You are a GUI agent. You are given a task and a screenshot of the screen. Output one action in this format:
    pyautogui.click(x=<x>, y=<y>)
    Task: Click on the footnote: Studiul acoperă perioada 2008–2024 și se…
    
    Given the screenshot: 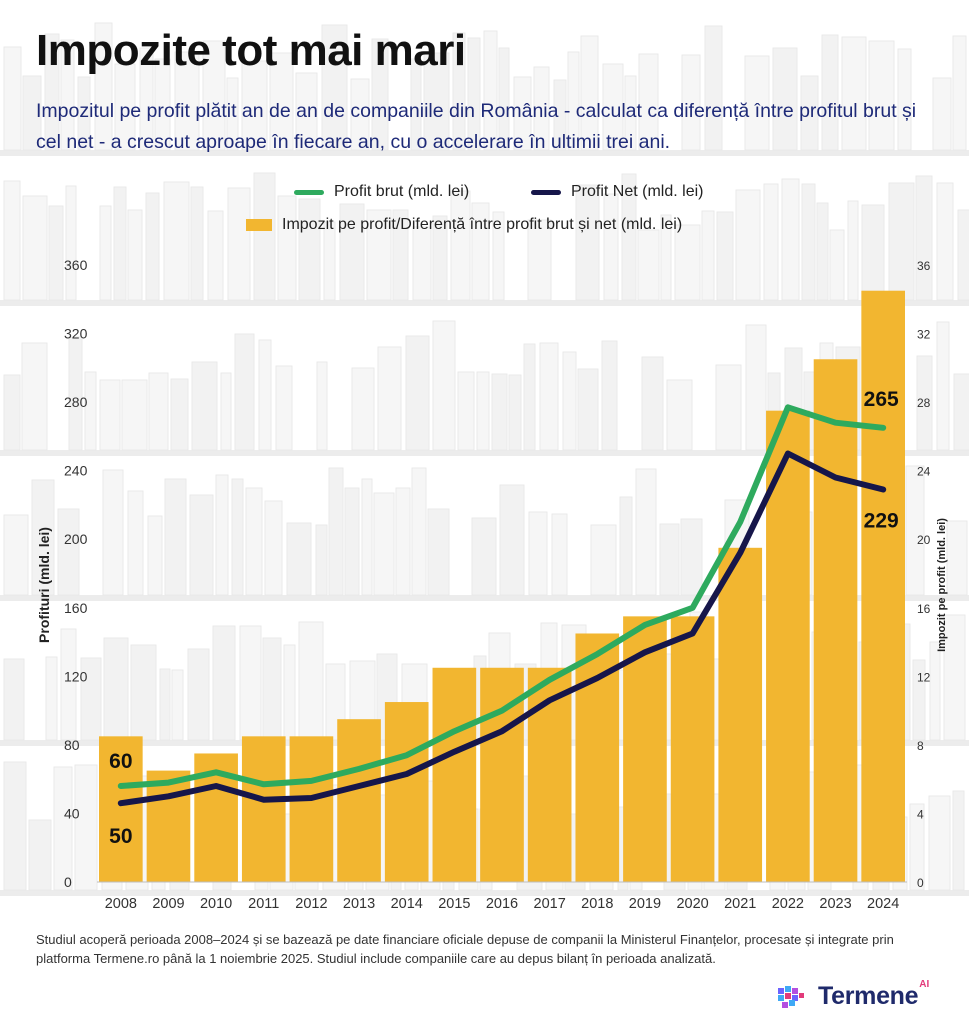 What is the action you would take?
    pyautogui.click(x=465, y=949)
    